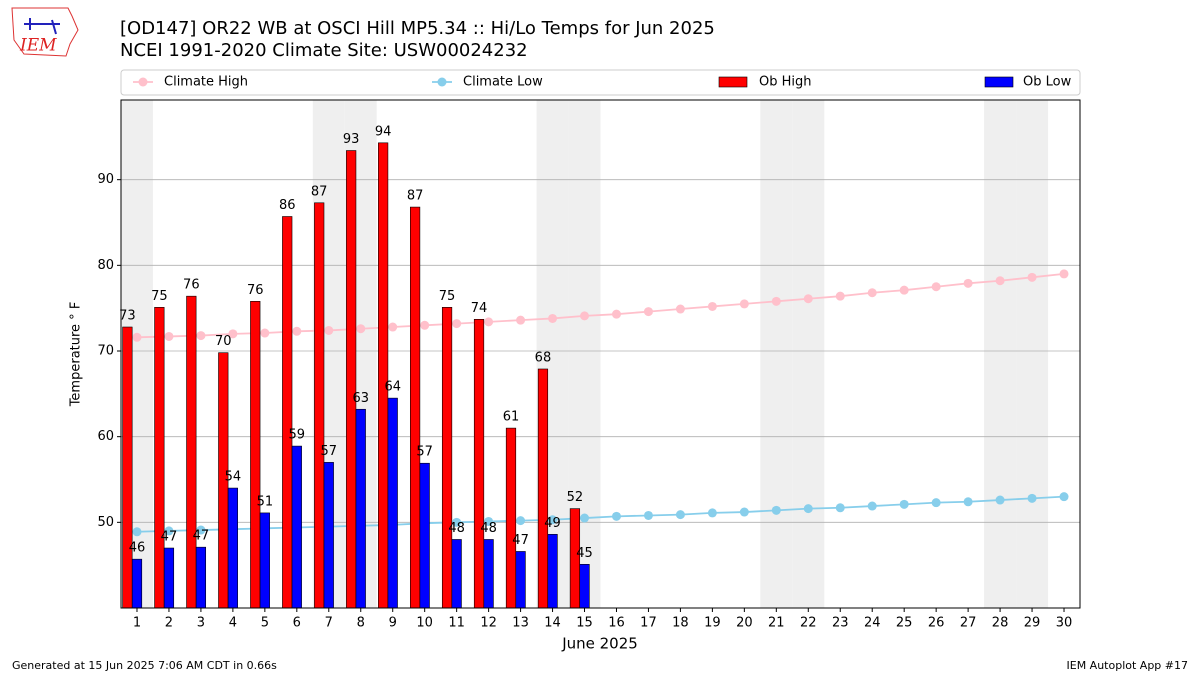  What do you see at coordinates (201, 623) in the screenshot?
I see `x-tick-label: 3` at bounding box center [201, 623].